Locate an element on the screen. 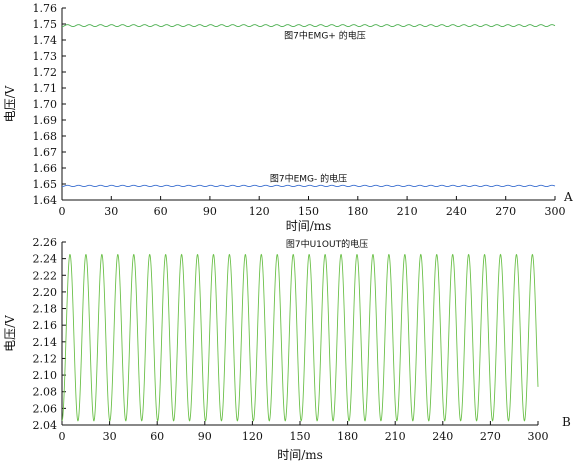 The height and width of the screenshot is (463, 583). y-tick-label: 2.04 is located at coordinates (45, 425).